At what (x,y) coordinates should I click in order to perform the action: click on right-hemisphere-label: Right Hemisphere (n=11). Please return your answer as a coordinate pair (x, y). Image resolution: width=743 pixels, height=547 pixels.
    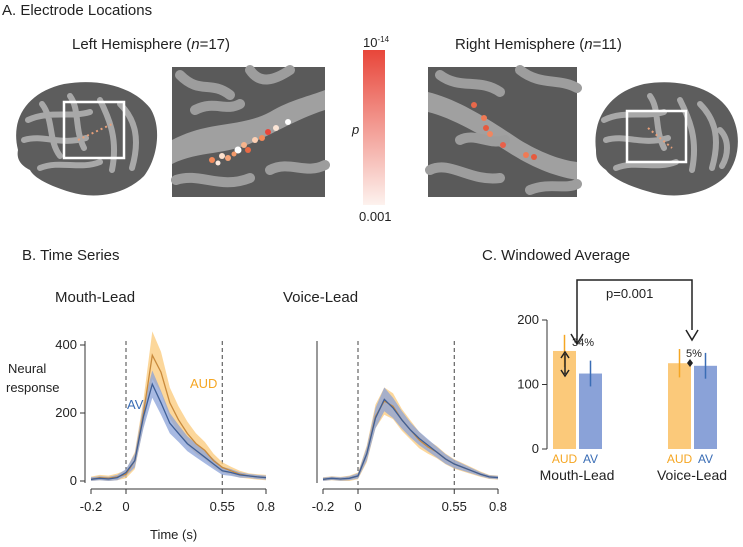
    Looking at the image, I should click on (538, 44).